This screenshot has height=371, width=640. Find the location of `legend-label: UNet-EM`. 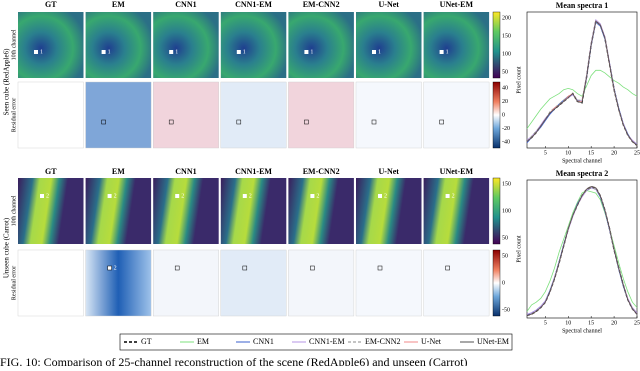

legend-label: UNet-EM is located at coordinates (493, 341).